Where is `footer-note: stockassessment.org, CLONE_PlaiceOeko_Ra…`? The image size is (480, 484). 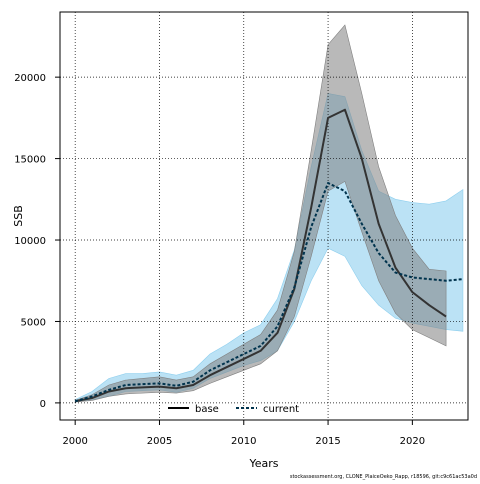 footer-note: stockassessment.org, CLONE_PlaiceOeko_Ra… is located at coordinates (383, 477).